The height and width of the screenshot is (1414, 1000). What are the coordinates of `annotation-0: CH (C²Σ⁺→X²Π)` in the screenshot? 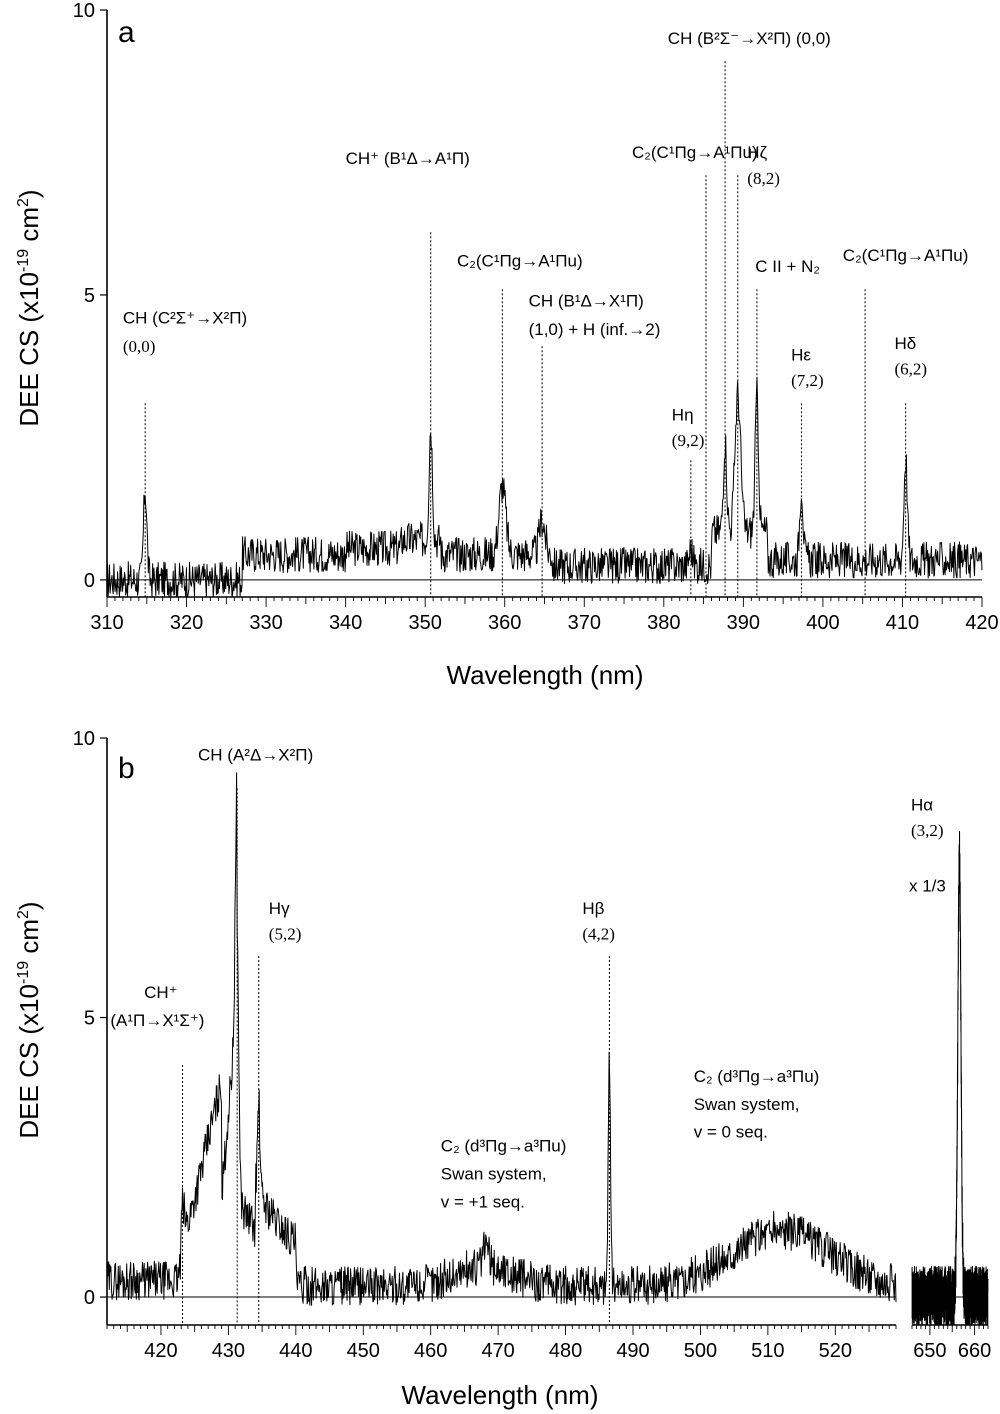 It's located at (185, 317).